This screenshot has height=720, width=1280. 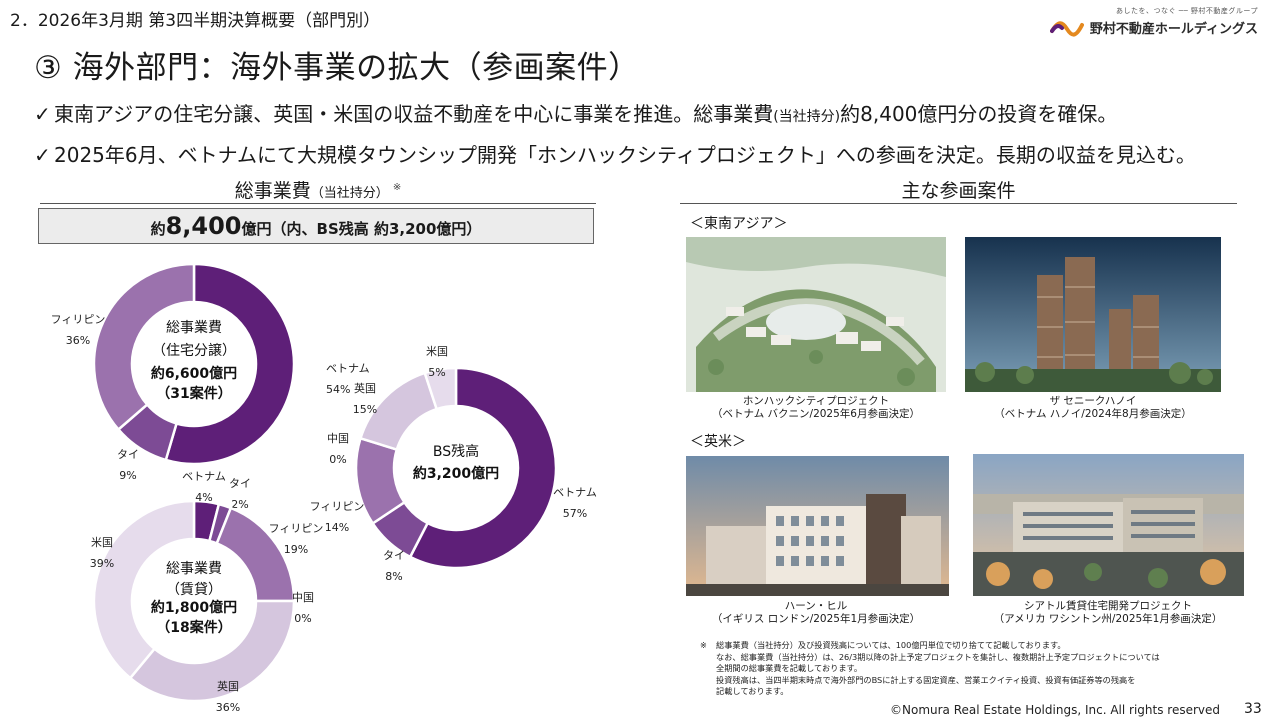 I want to click on project-photo-seattle, so click(x=1108, y=525).